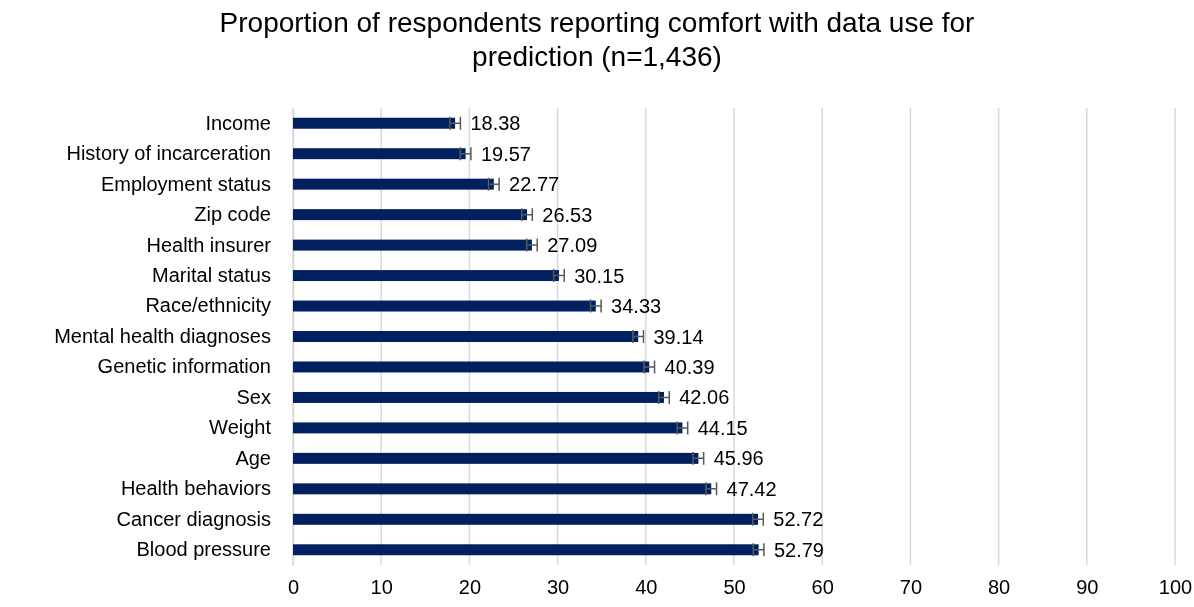 This screenshot has height=607, width=1194. I want to click on chart-title: Proportion of respondents reporting comfort with data use for prediction (n=1,436), so click(597, 39).